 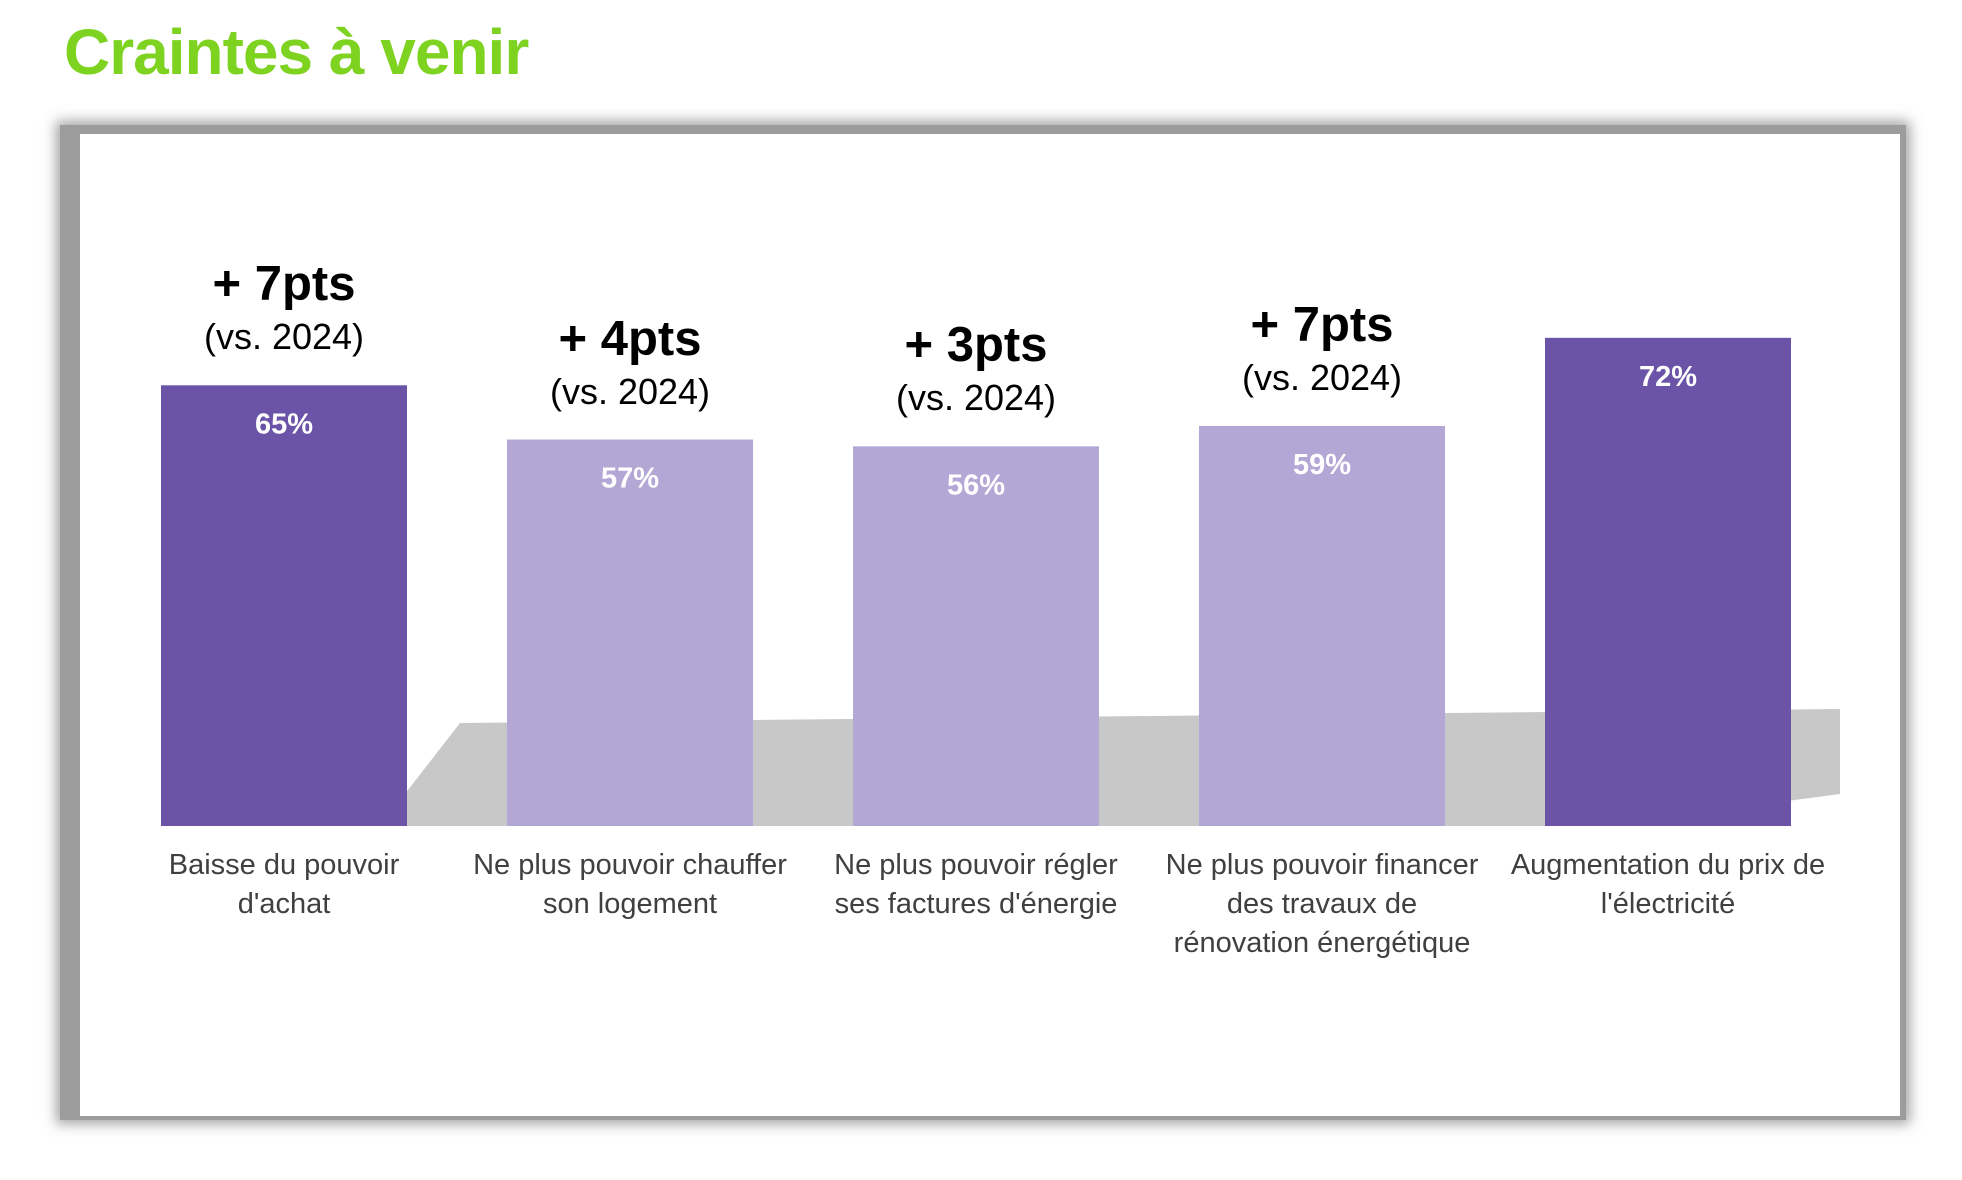 I want to click on bar-value-label-3: 56%, so click(x=976, y=485).